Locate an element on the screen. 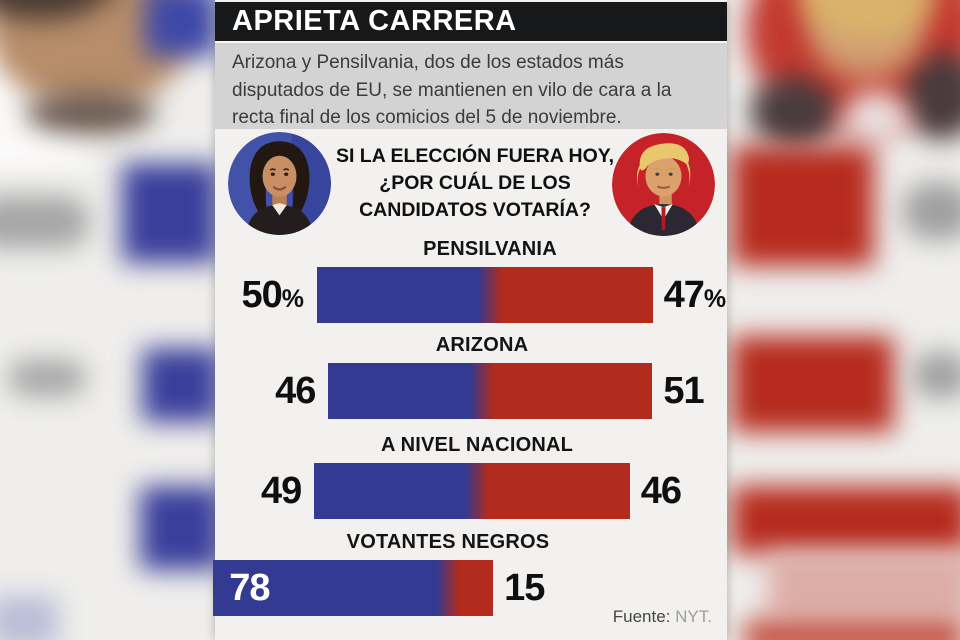 The image size is (960, 640). source-credit: Fuente: NYT. is located at coordinates (662, 617).